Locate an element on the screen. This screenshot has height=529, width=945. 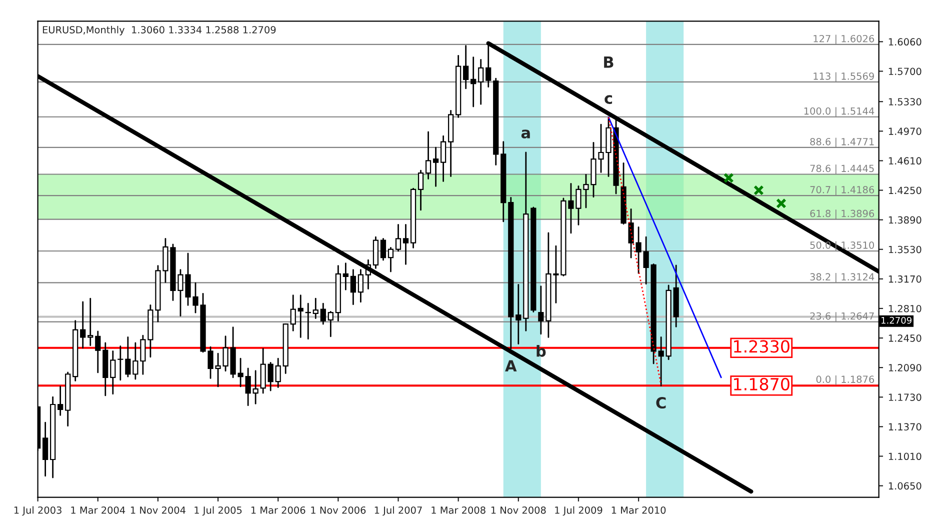
ref-line-label: 23.6 | 1.2647 is located at coordinates (842, 317).